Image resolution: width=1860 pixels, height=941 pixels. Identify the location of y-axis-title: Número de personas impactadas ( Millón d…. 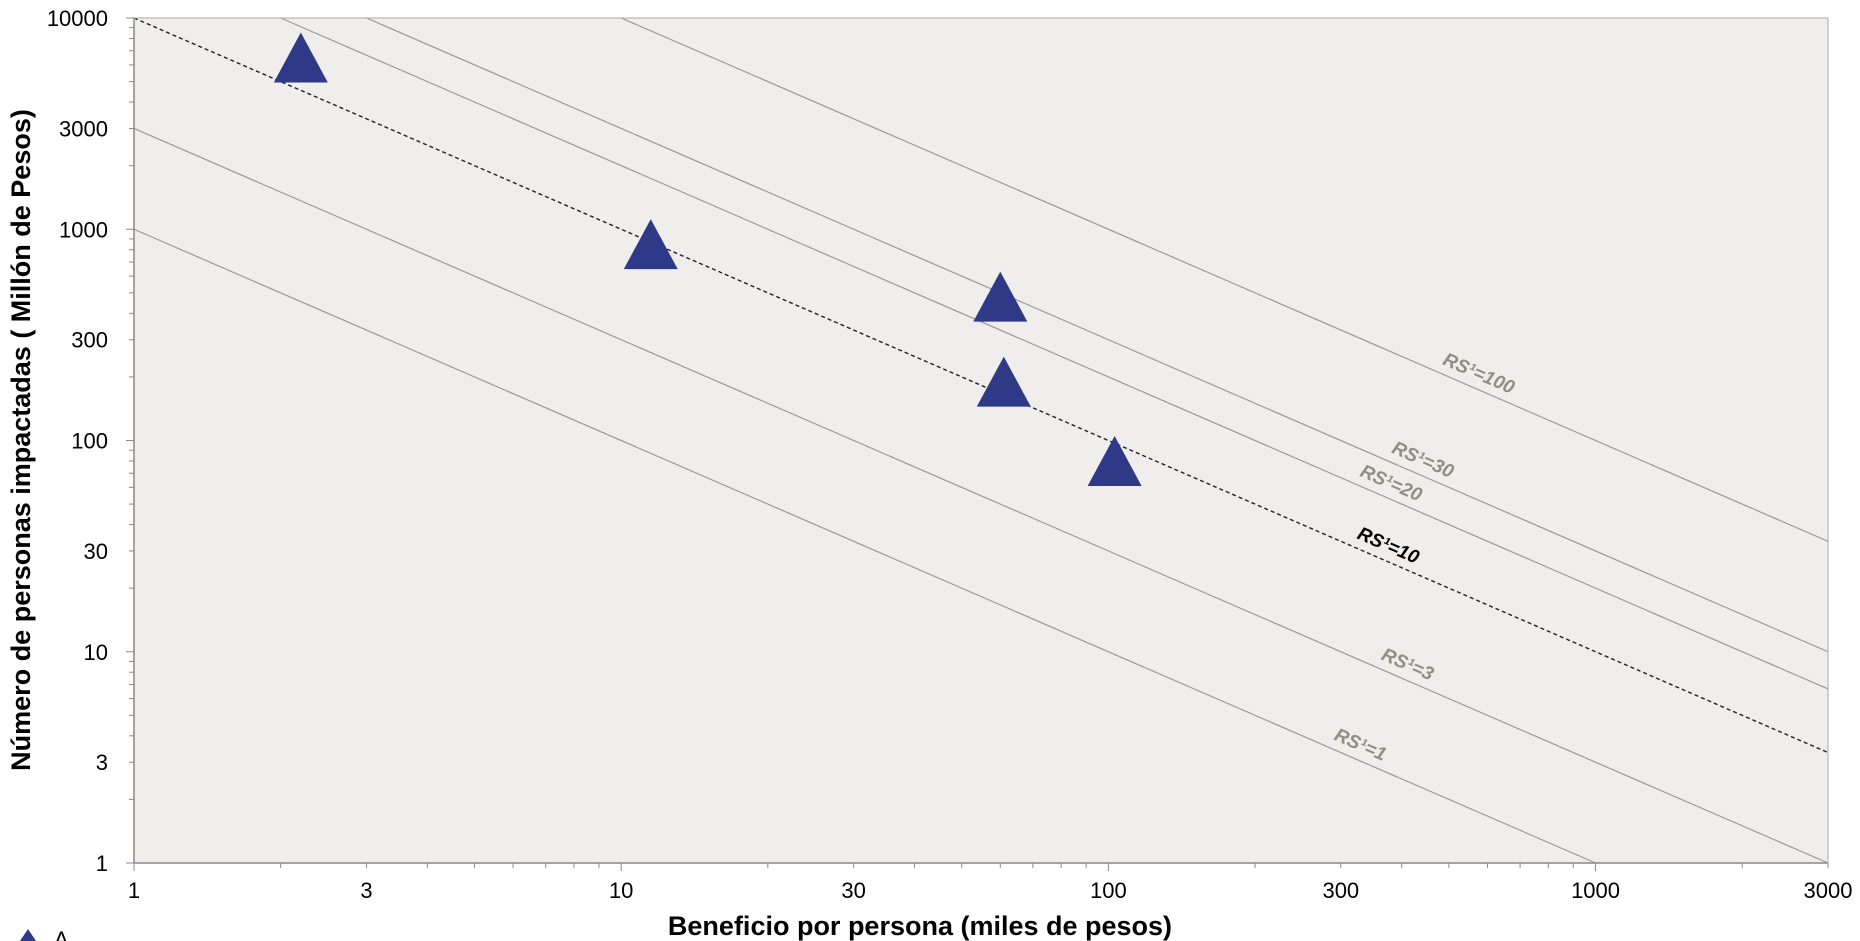
(21, 440).